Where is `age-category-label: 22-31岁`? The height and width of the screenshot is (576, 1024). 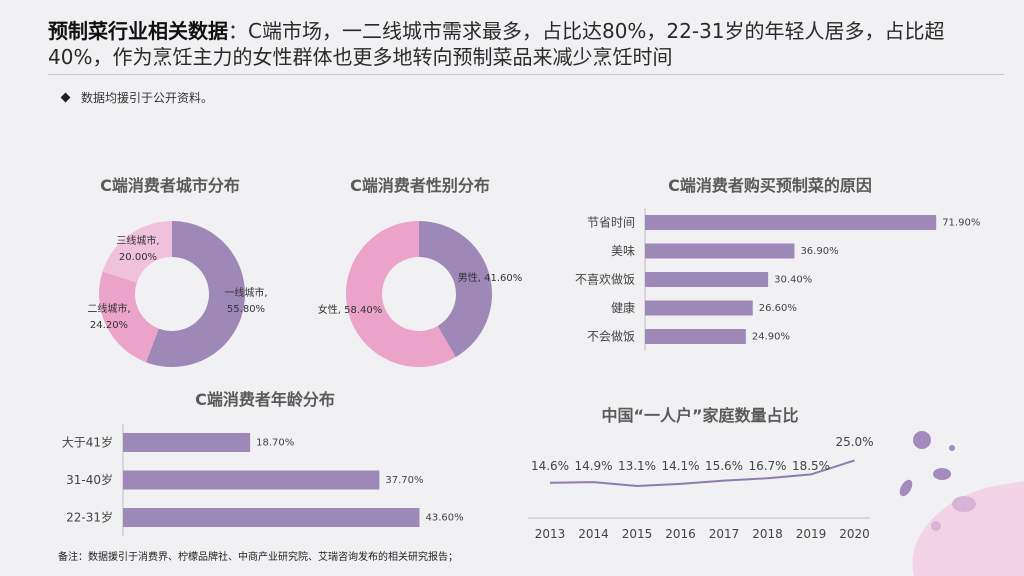
age-category-label: 22-31岁 is located at coordinates (89, 517).